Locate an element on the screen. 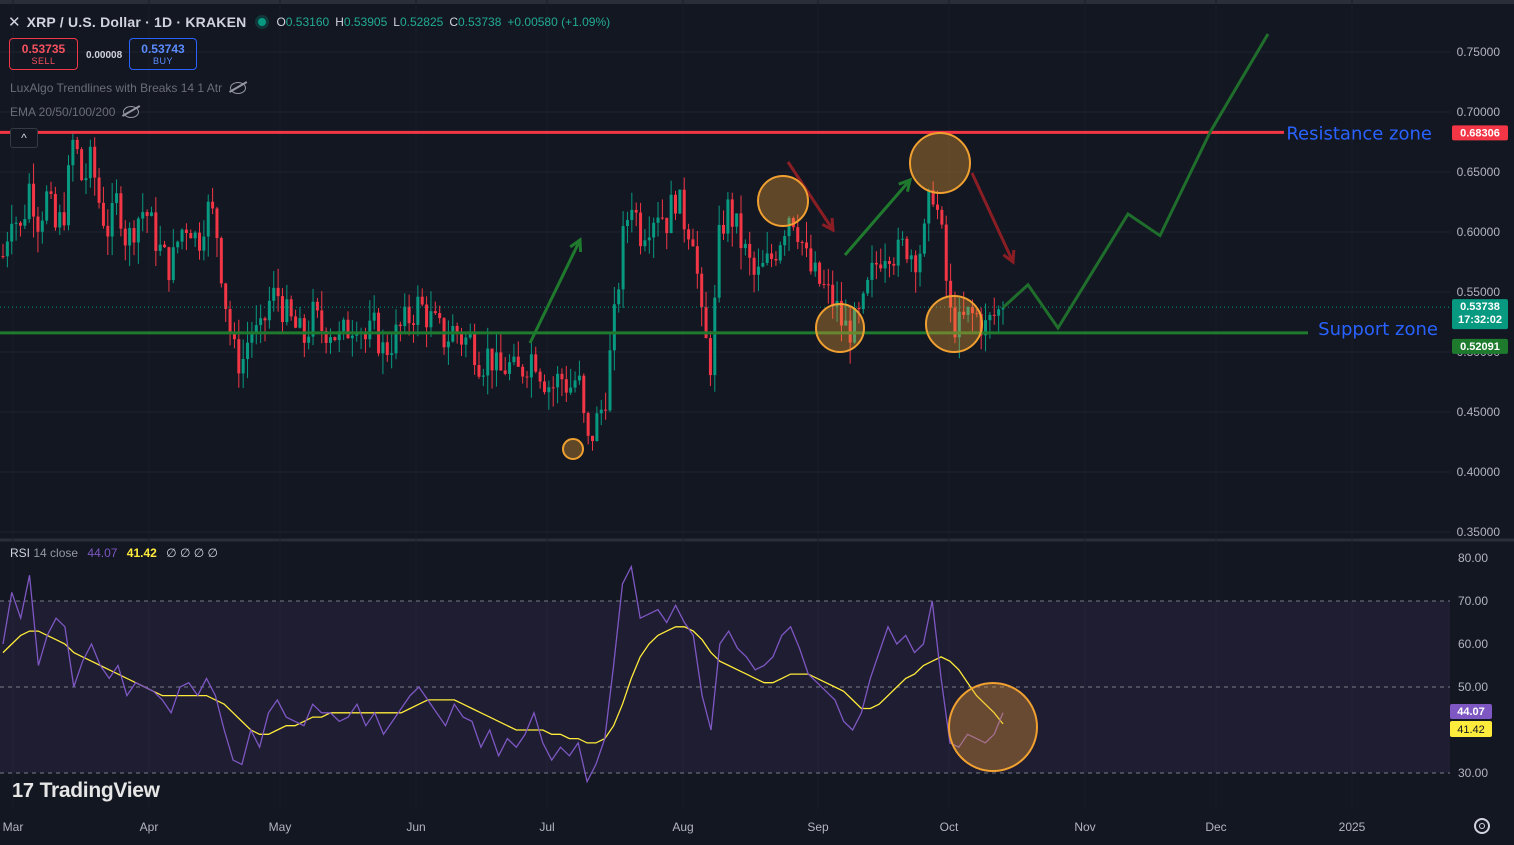 The image size is (1514, 845). up-arrow is located at coordinates (555, 291).